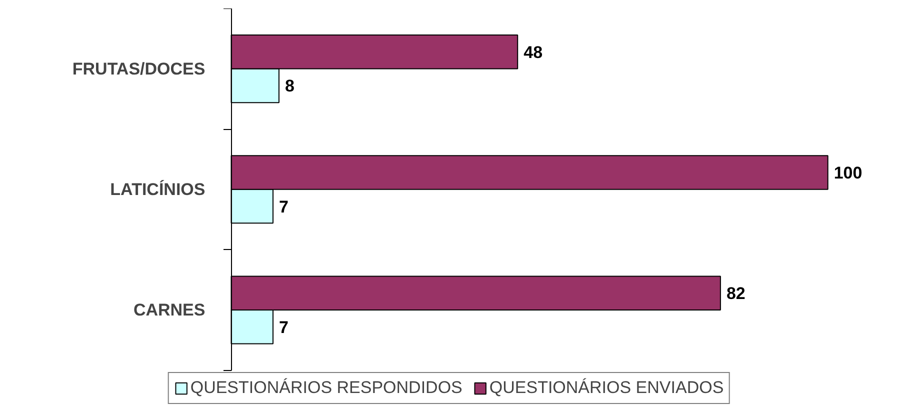  I want to click on y-tick-label: LATICÍNIOS, so click(158, 188).